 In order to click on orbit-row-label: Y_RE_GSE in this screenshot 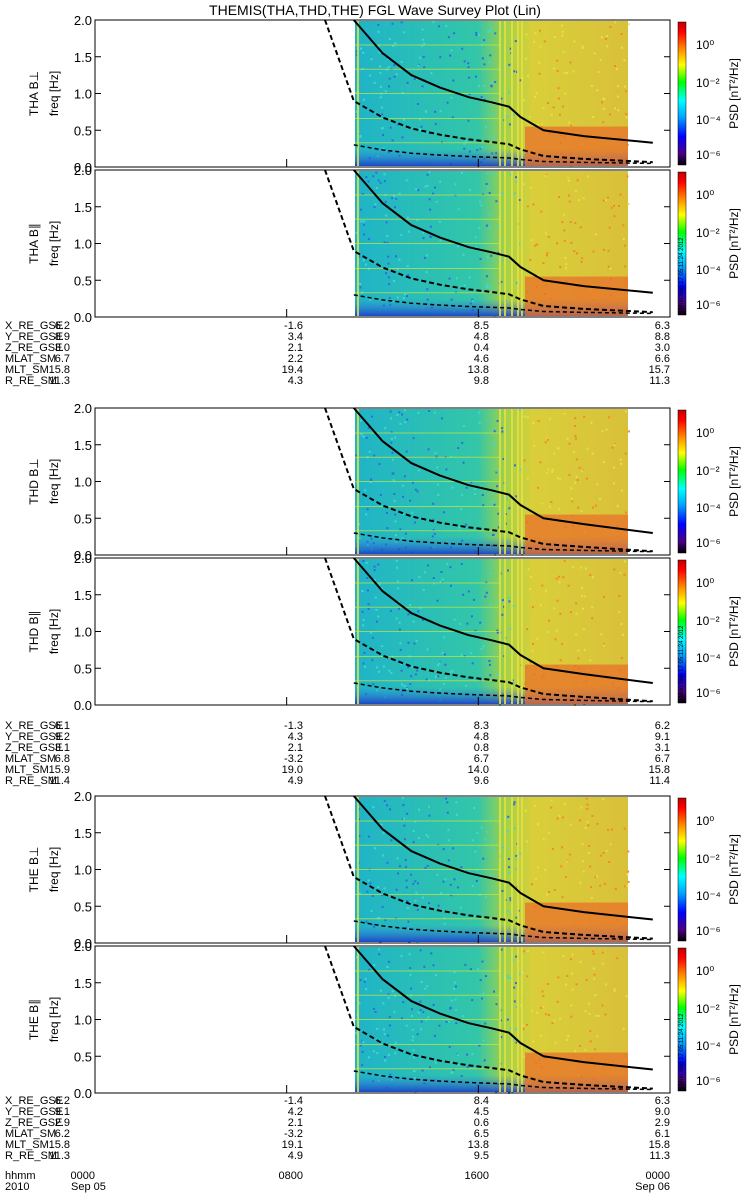, I will do `click(34, 337)`.